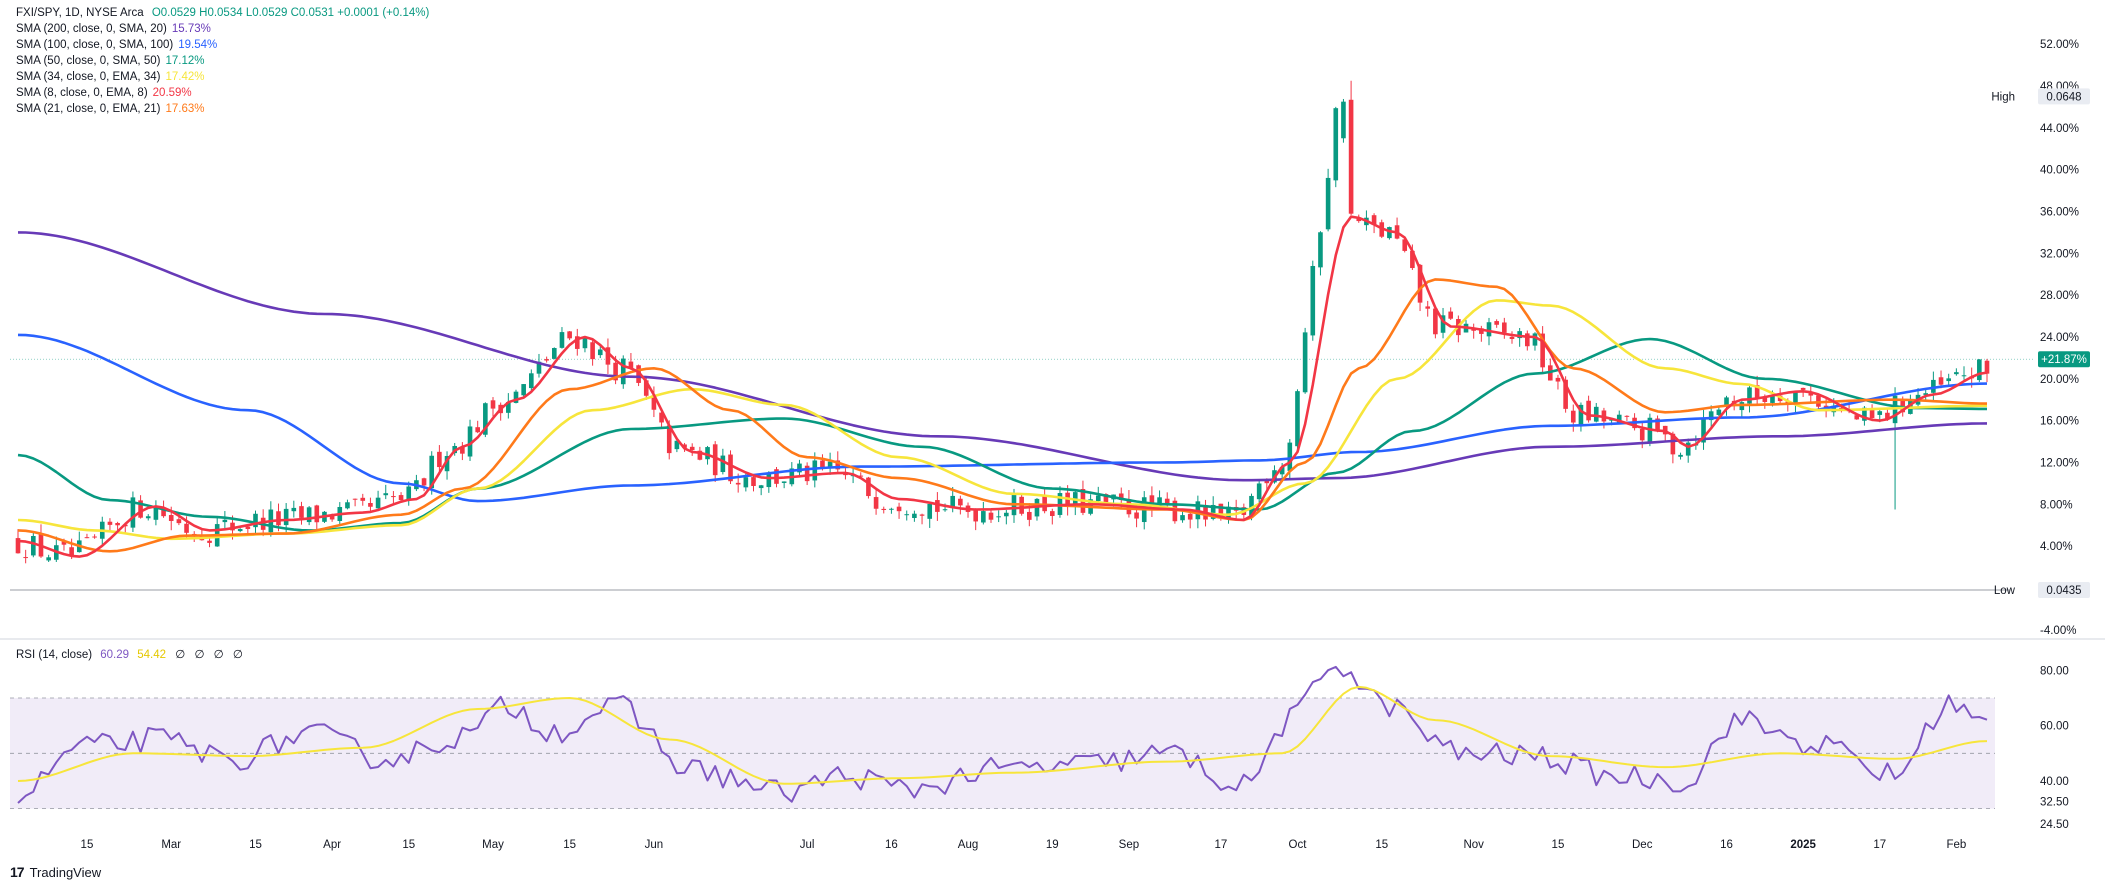 This screenshot has height=889, width=2105. Describe the element at coordinates (2059, 380) in the screenshot. I see `y-tick-label: 20.00%` at that location.